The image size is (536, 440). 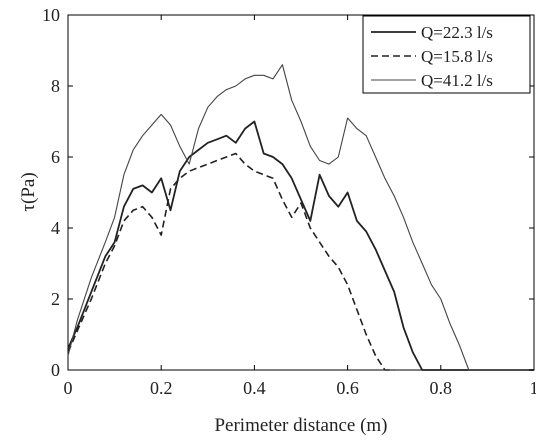 What do you see at coordinates (347, 388) in the screenshot?
I see `x-tick-label: 0.6` at bounding box center [347, 388].